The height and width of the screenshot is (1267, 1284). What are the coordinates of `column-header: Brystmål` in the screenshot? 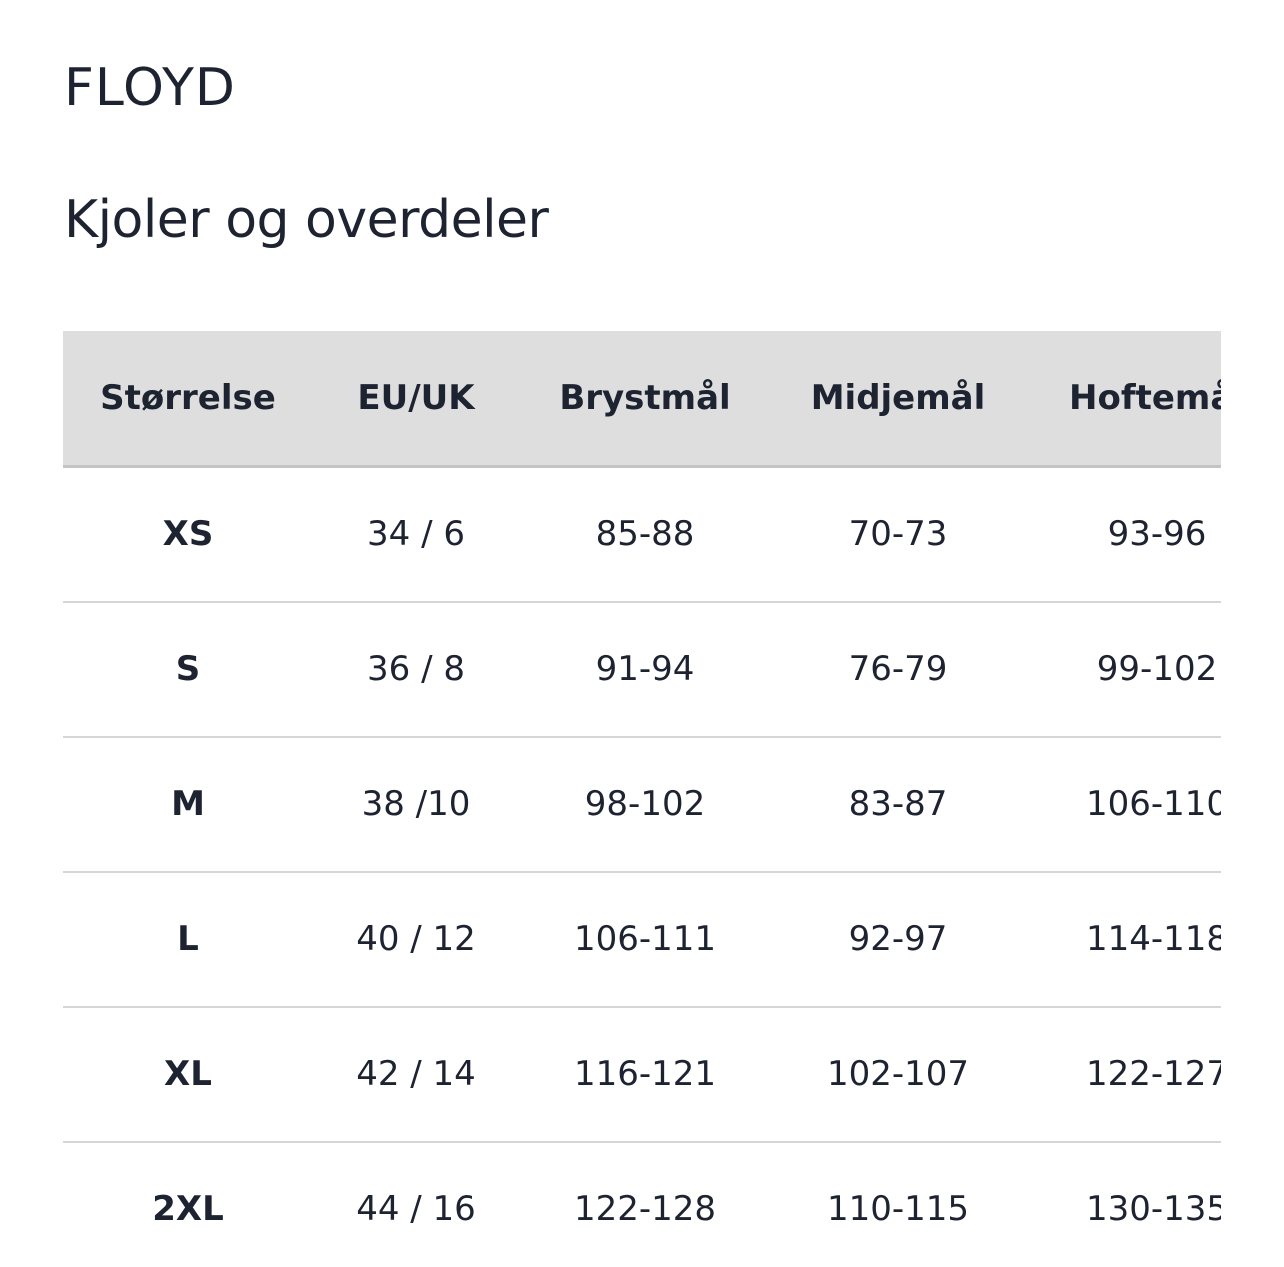 It's located at (645, 398).